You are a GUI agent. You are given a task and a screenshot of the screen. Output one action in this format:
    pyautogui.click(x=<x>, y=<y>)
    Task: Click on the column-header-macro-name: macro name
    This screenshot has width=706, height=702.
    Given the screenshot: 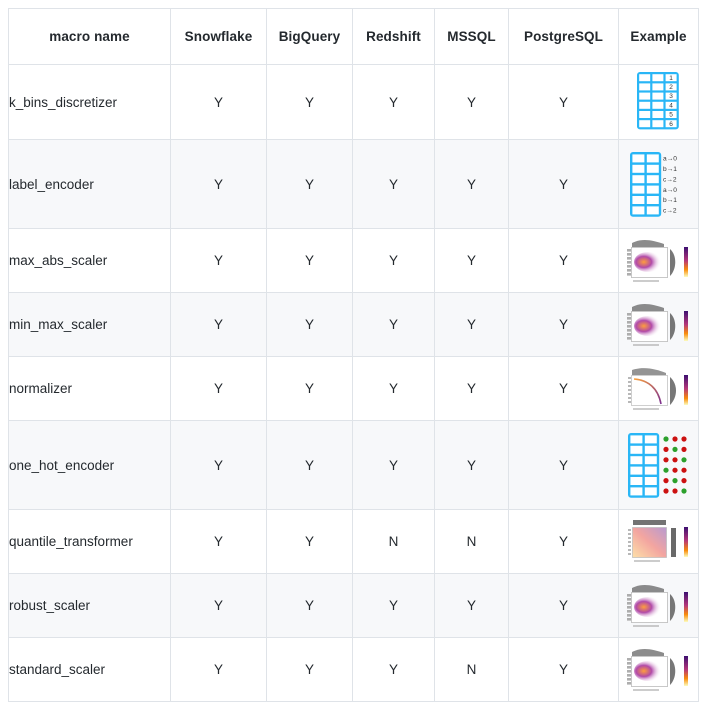 What is the action you would take?
    pyautogui.click(x=89, y=36)
    